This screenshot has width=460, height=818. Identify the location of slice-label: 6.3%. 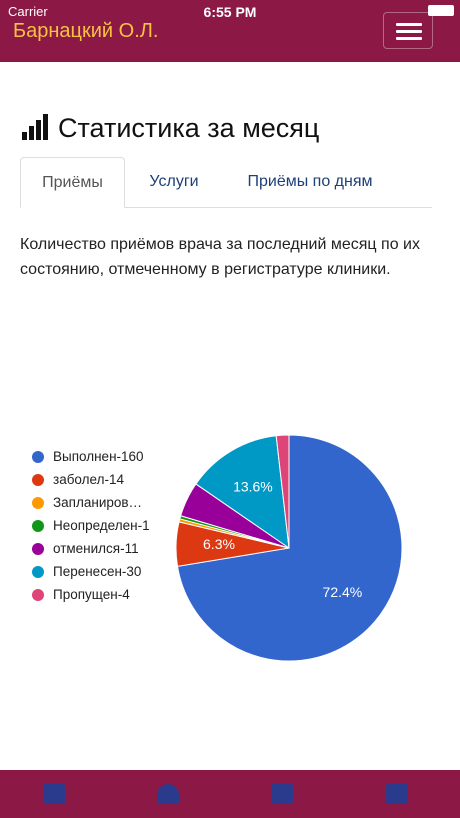
(219, 544).